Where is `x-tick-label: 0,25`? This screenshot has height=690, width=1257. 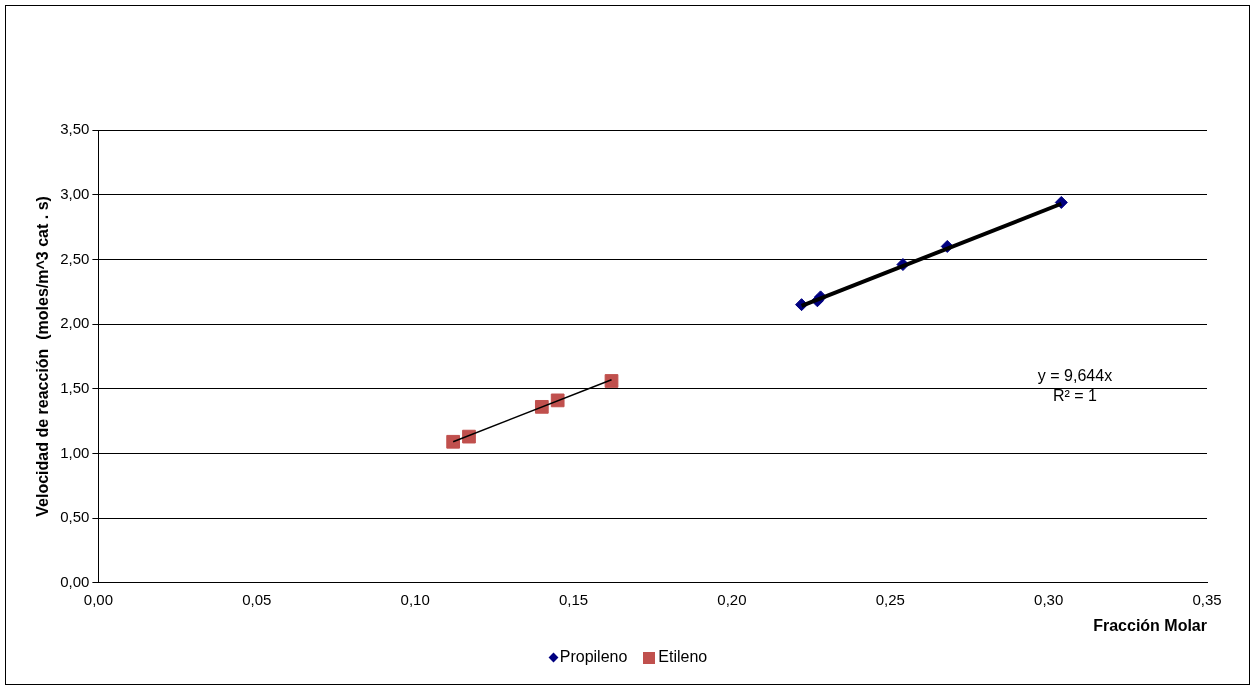
x-tick-label: 0,25 is located at coordinates (890, 599).